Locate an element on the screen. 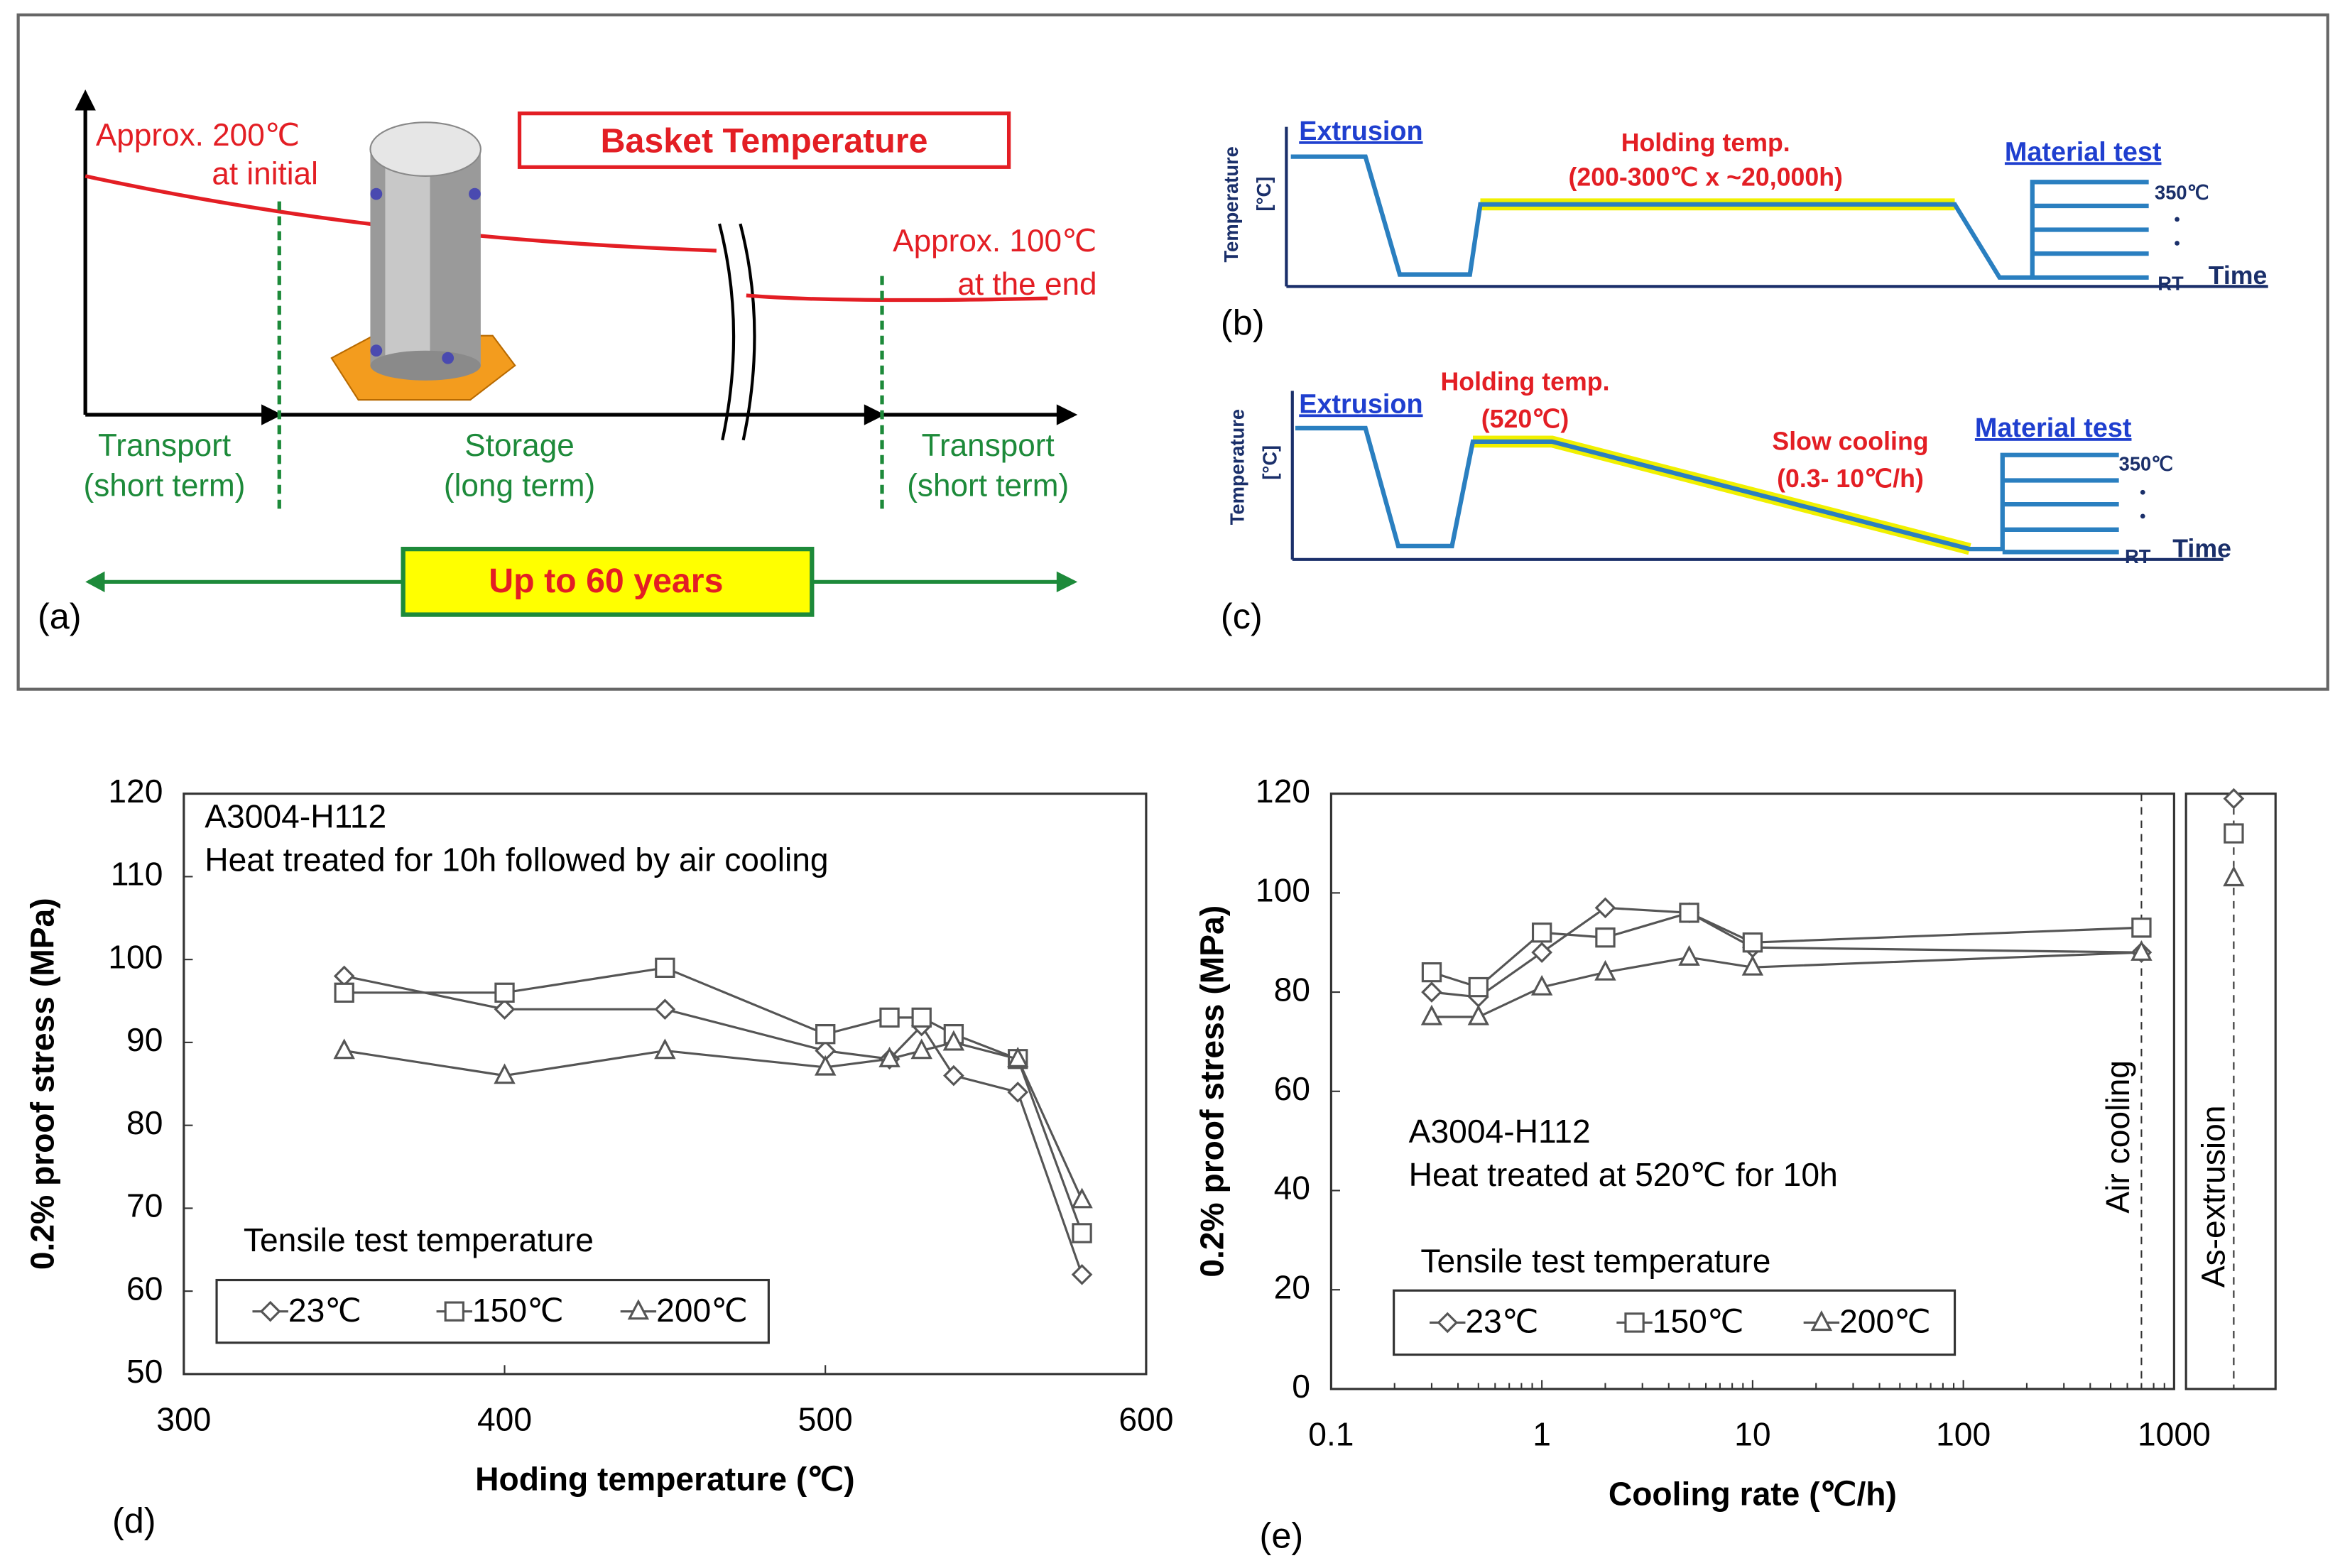  annotation: at initial is located at coordinates (265, 175).